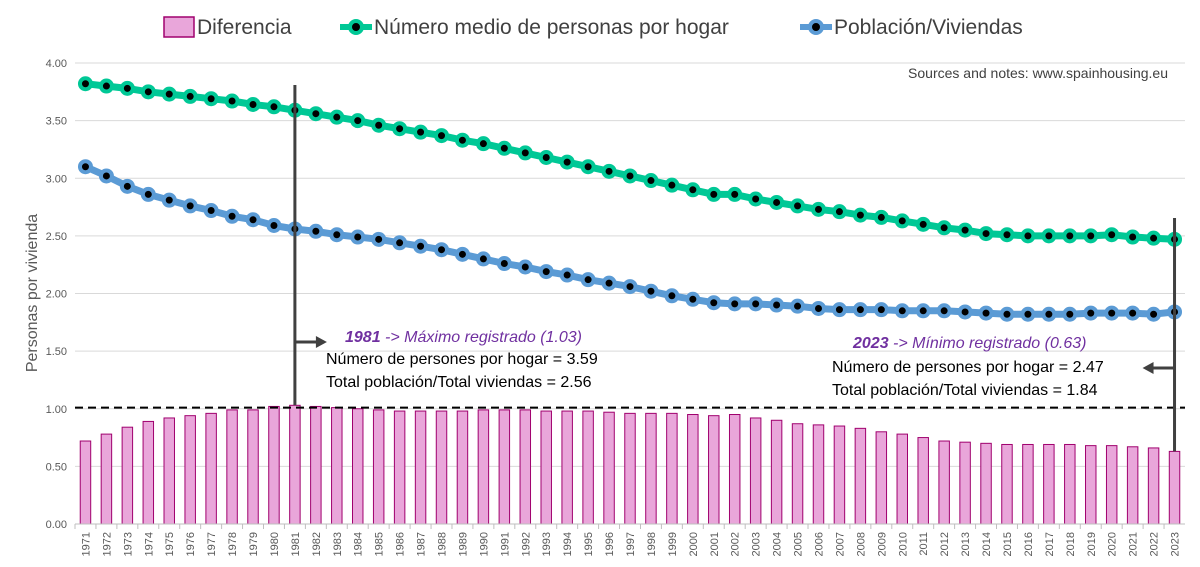 The width and height of the screenshot is (1200, 567). I want to click on x-tick-label: 1998, so click(652, 544).